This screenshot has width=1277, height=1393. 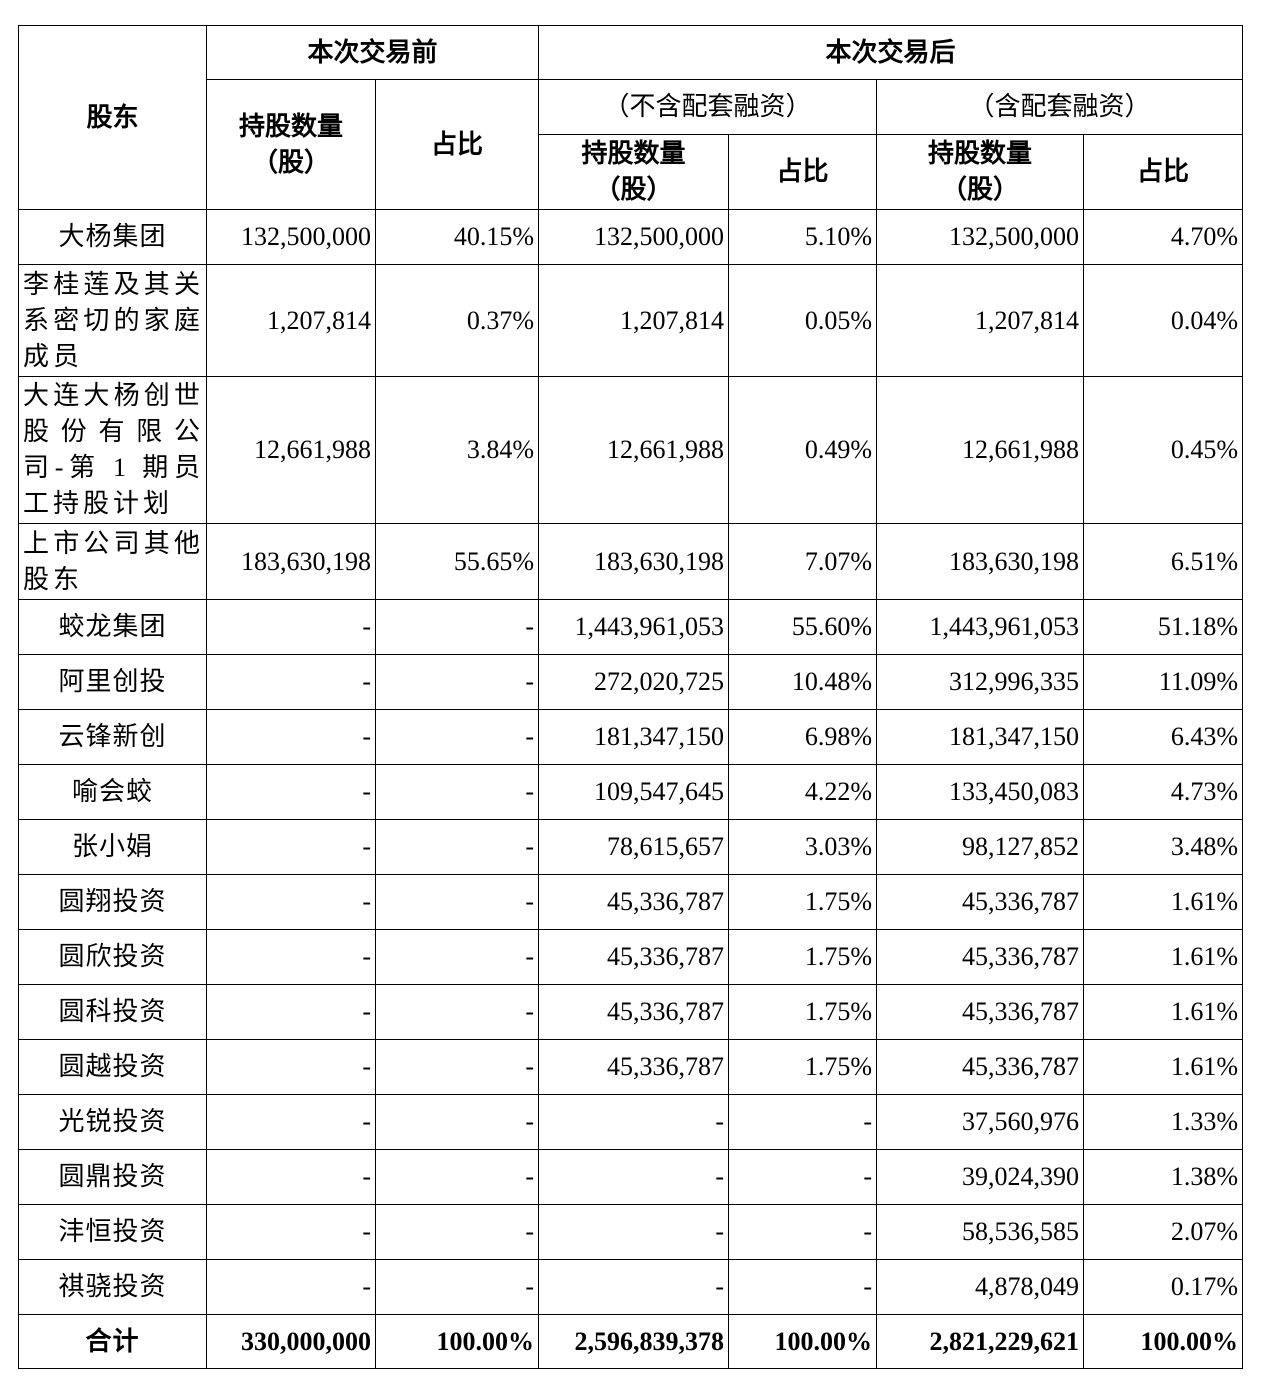 I want to click on table-row: 喻会蛟 - -109,547,645 4.22% 133,450,083 4.73%, so click(x=631, y=792).